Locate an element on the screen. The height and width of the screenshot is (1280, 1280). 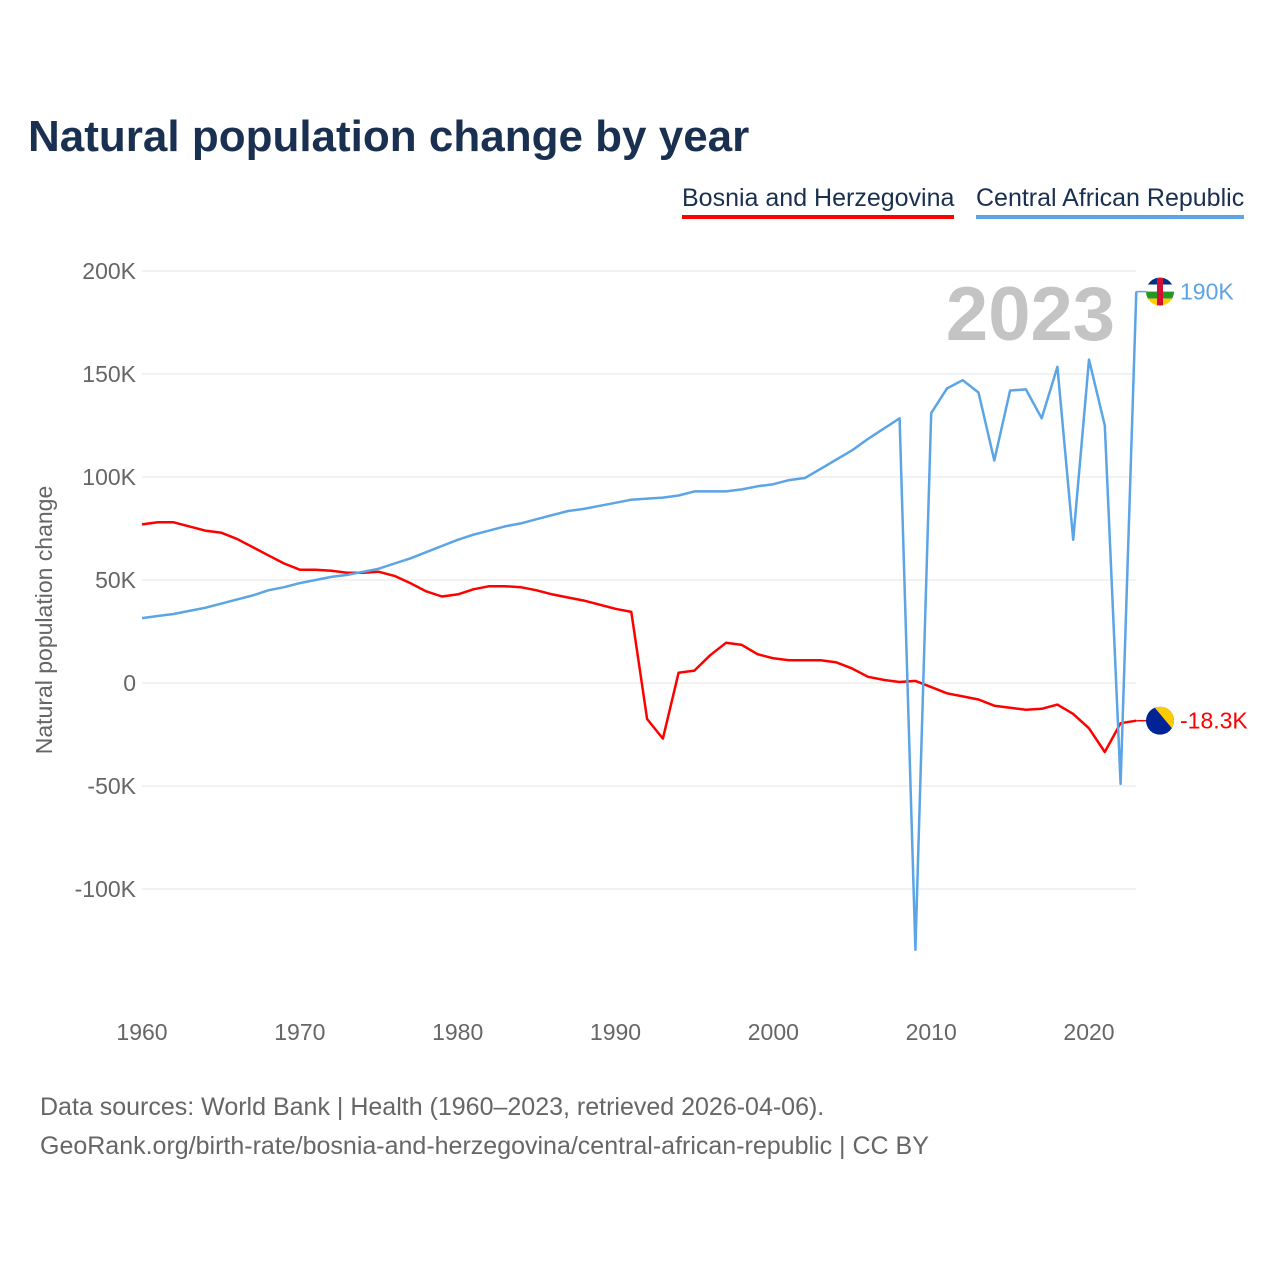
x-tick-label: 1980 is located at coordinates (457, 1032).